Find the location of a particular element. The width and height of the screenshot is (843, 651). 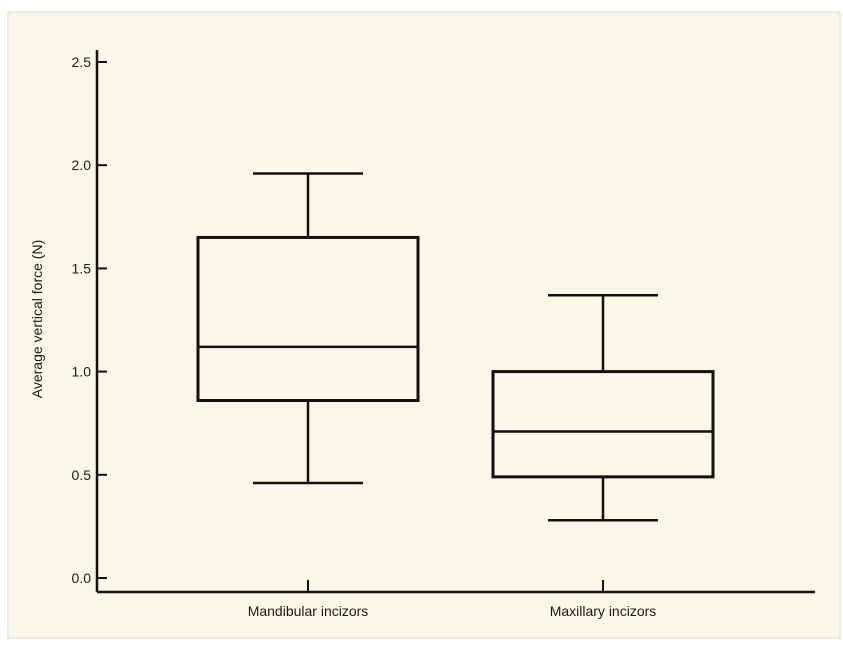

x-ticks: Mandibular incizors Maxillary incizors is located at coordinates (452, 599).